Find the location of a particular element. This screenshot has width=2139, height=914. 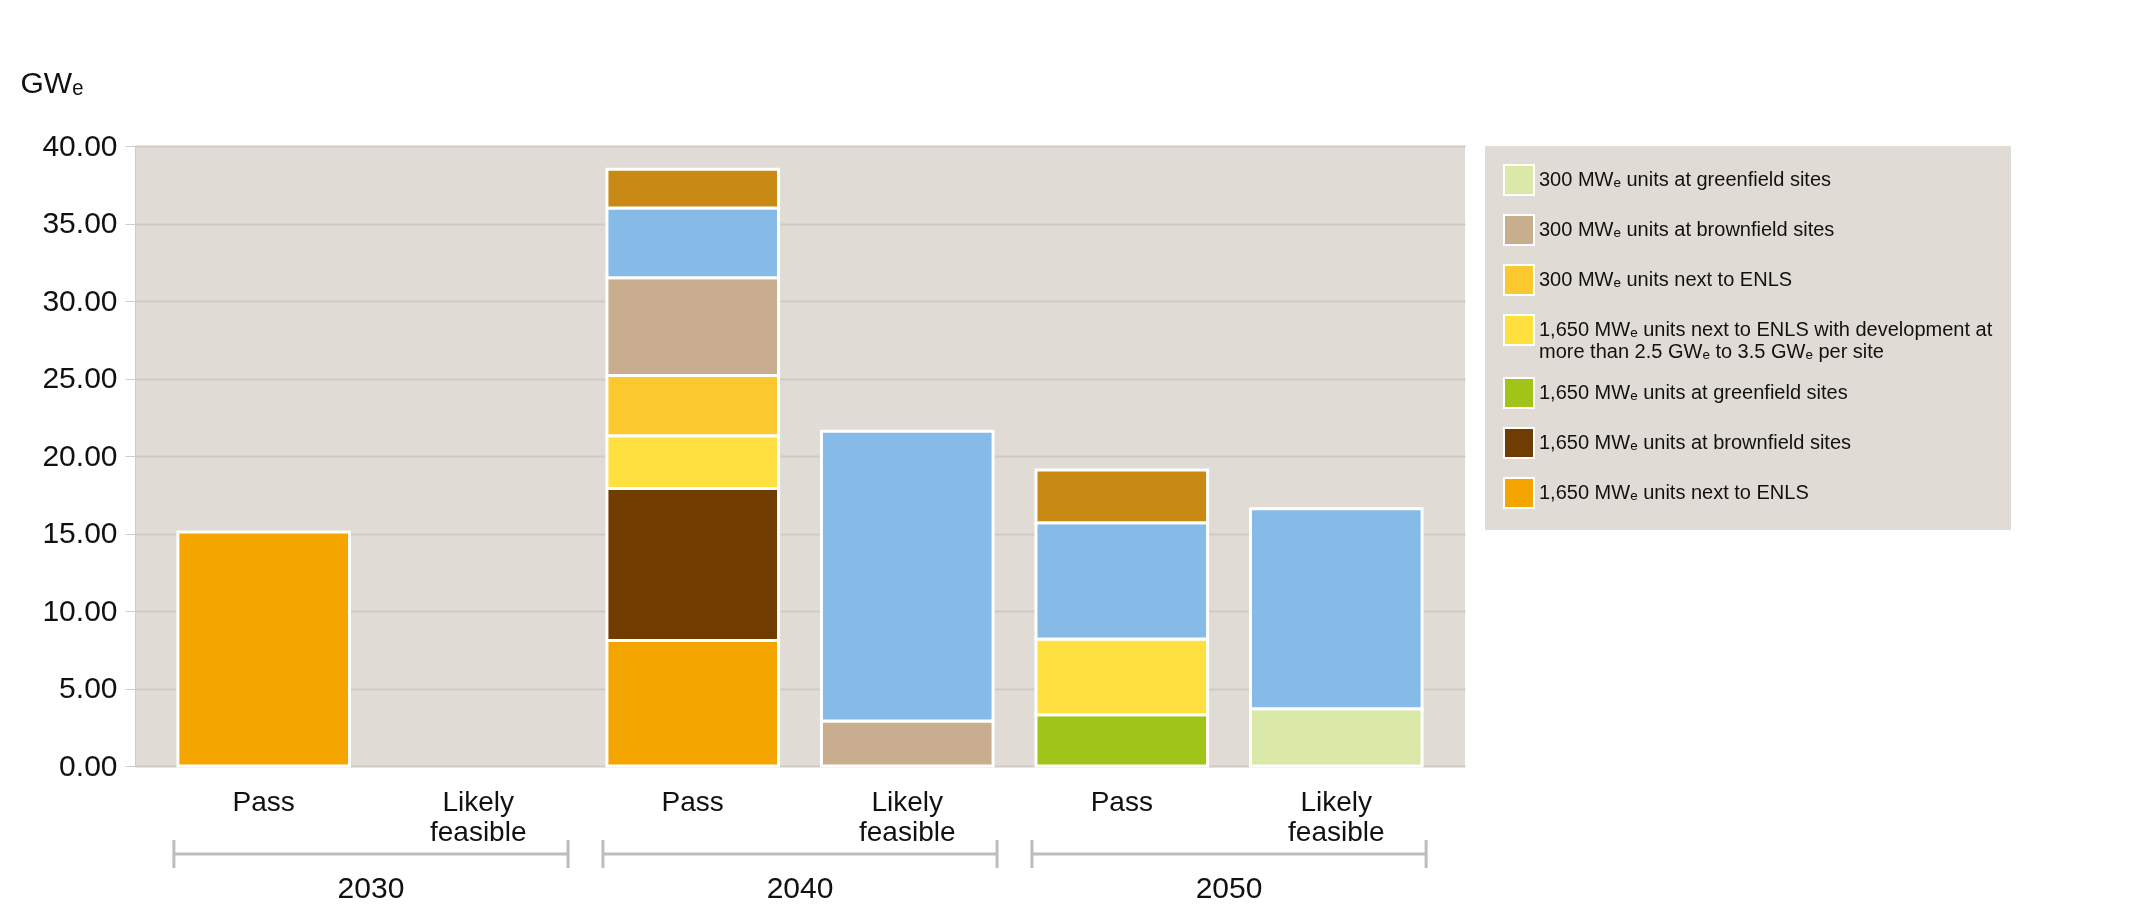

text: 2040 is located at coordinates (800, 887).